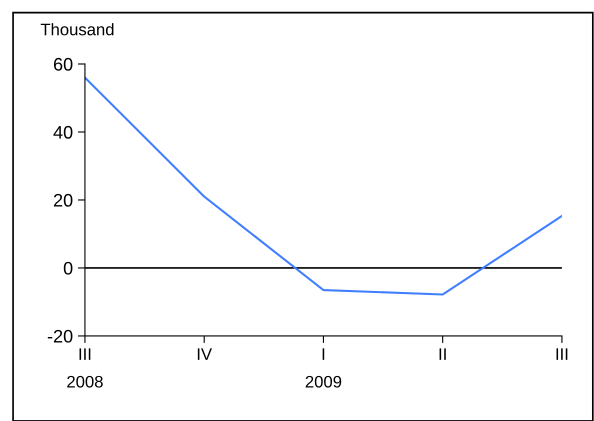  I want to click on y-tick-label: 40, so click(62, 132).